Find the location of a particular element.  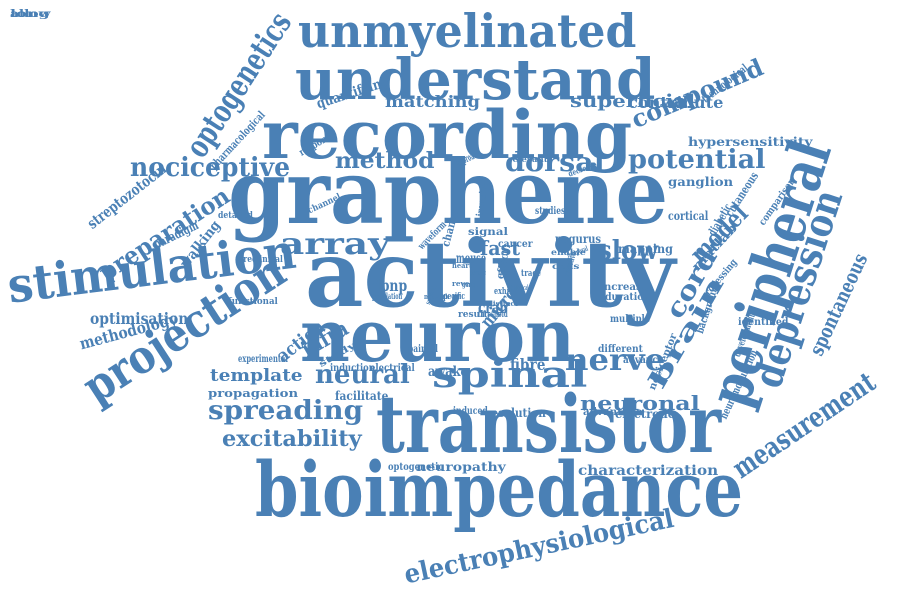

word-advantage: advantage is located at coordinates (613, 412).